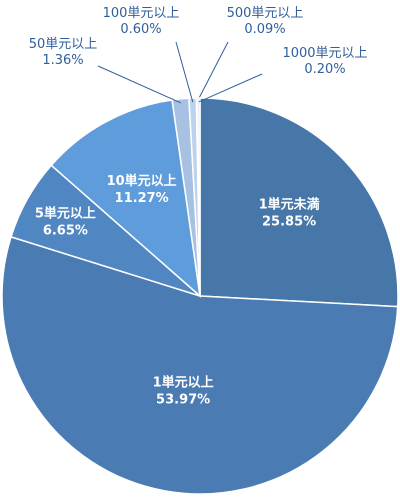 This screenshot has height=500, width=400. What do you see at coordinates (142, 181) in the screenshot?
I see `slice-label: 10単元以上` at bounding box center [142, 181].